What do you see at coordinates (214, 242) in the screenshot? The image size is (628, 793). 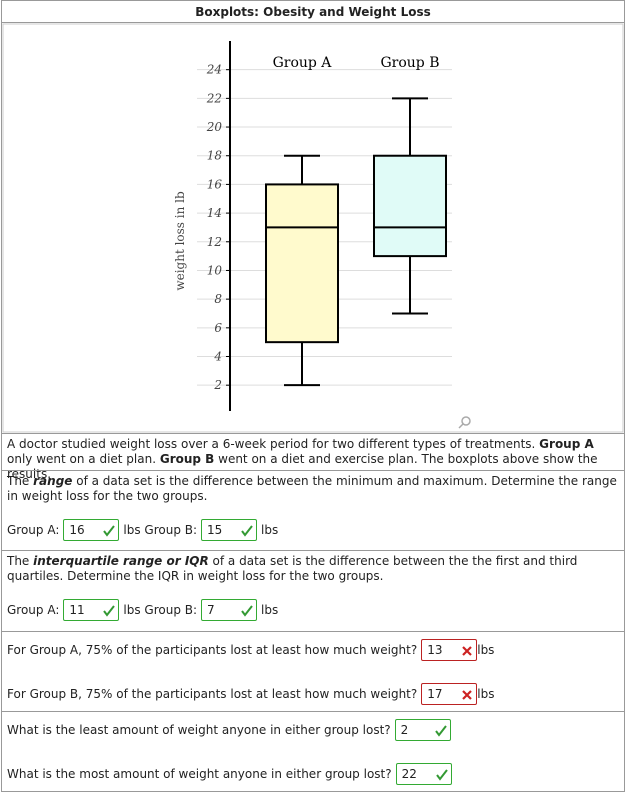 I see `y-tick-label: 12` at bounding box center [214, 242].